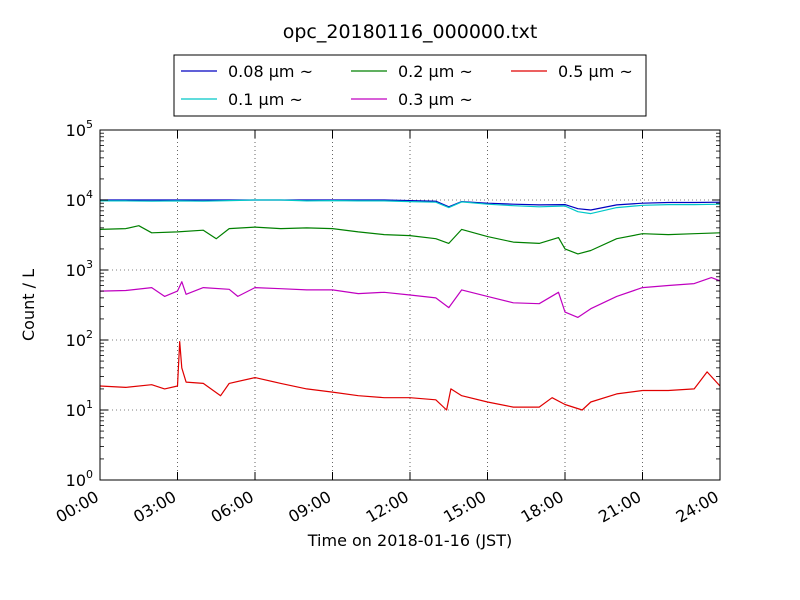 This screenshot has width=800, height=600. Describe the element at coordinates (435, 71) in the screenshot. I see `legend-label: 0.2 μm ~` at that location.